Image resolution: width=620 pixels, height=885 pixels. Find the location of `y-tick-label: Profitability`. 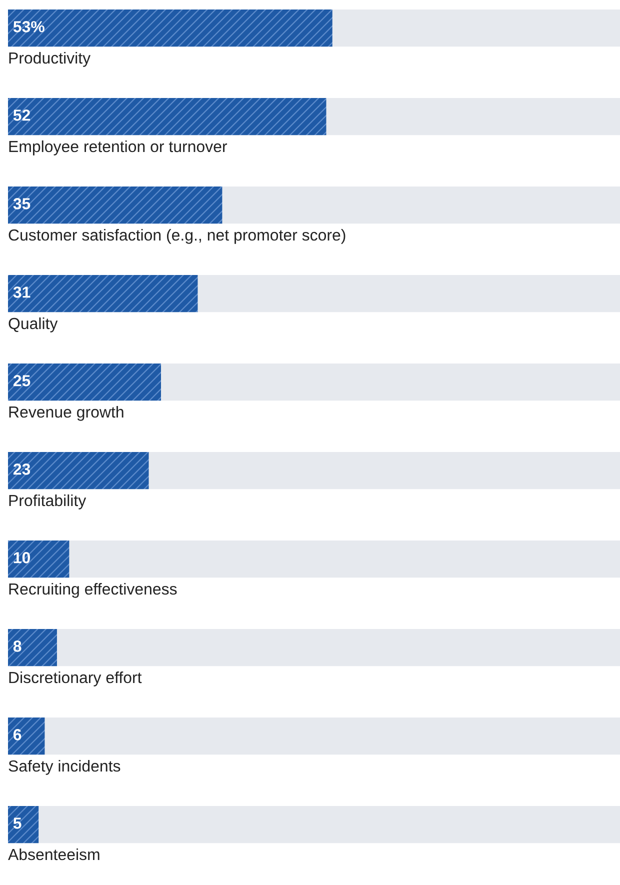

y-tick-label: Profitability is located at coordinates (47, 502).